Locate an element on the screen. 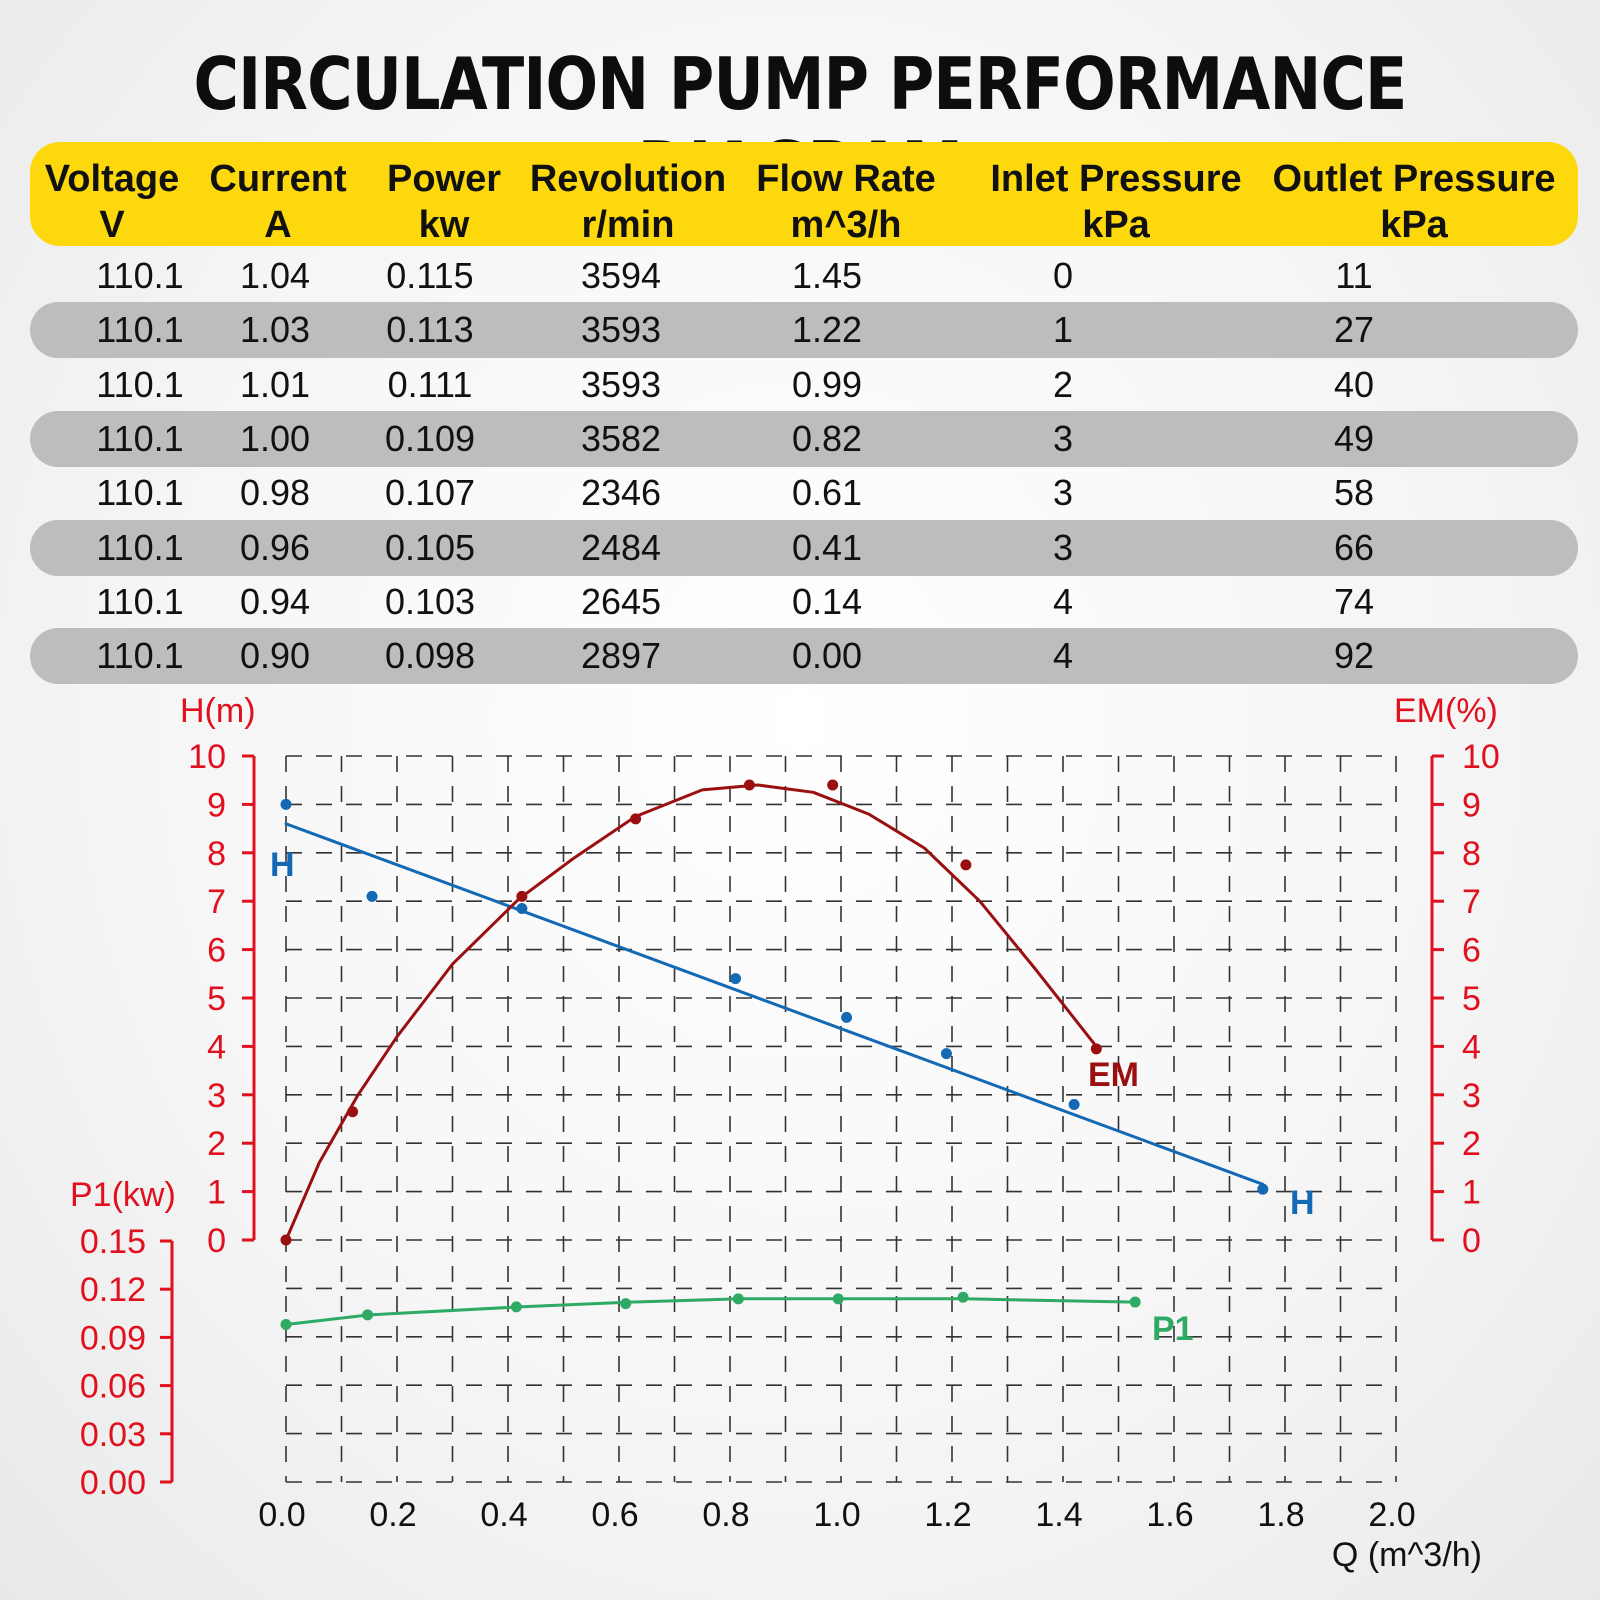  table-row: 110.1 0.94 0.103 2645 0.14 4 74 is located at coordinates (804, 602).